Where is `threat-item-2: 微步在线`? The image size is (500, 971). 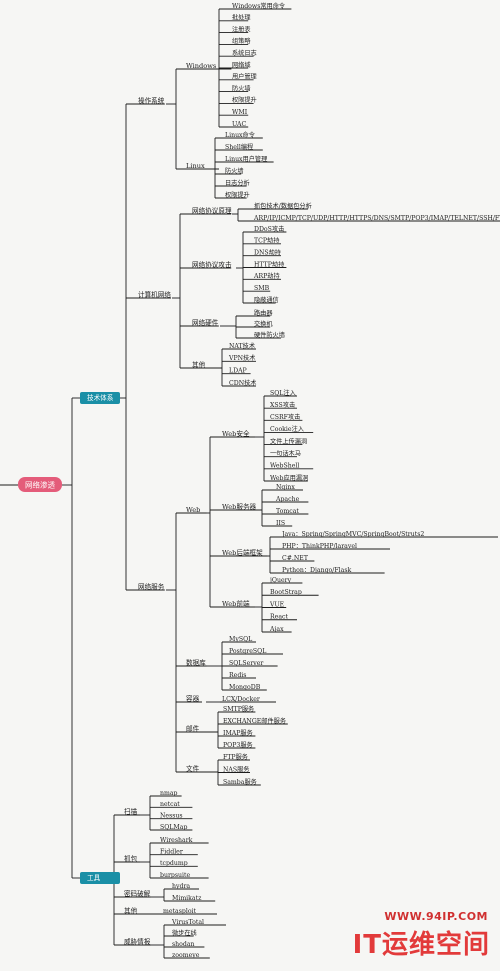
threat-item-2: 微步在线 is located at coordinates (184, 933).